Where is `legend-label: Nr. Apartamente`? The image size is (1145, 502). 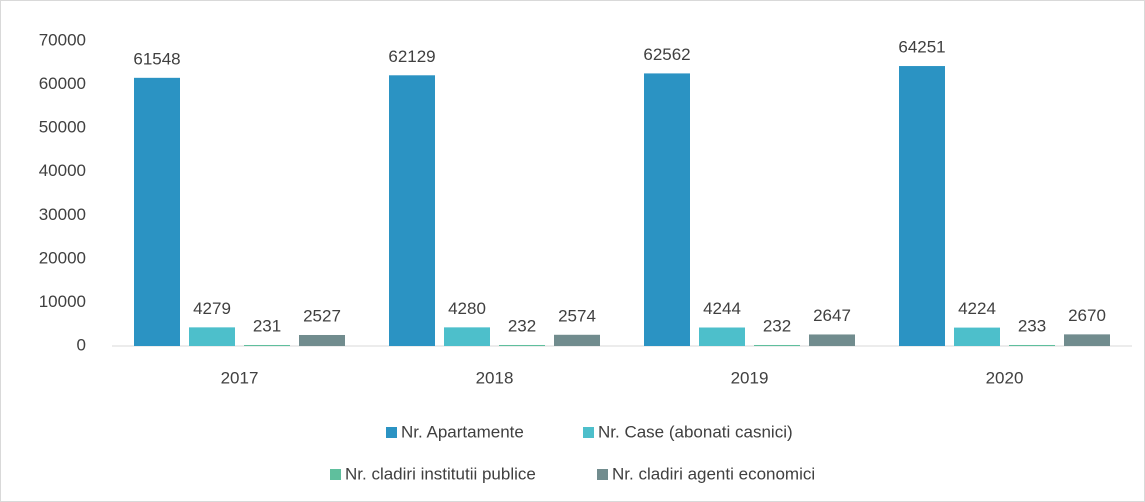 legend-label: Nr. Apartamente is located at coordinates (462, 431).